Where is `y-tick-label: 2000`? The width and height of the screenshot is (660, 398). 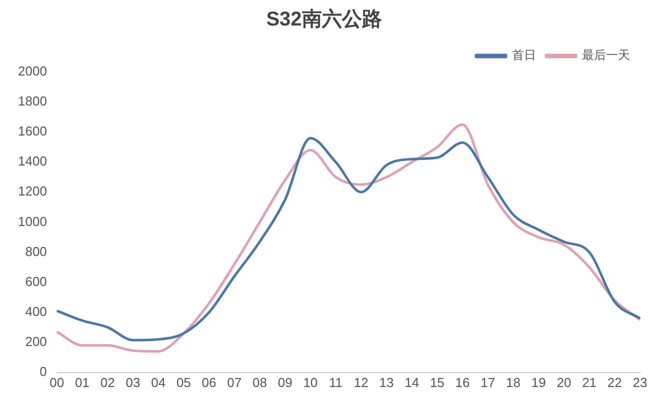
y-tick-label: 2000 is located at coordinates (32, 71).